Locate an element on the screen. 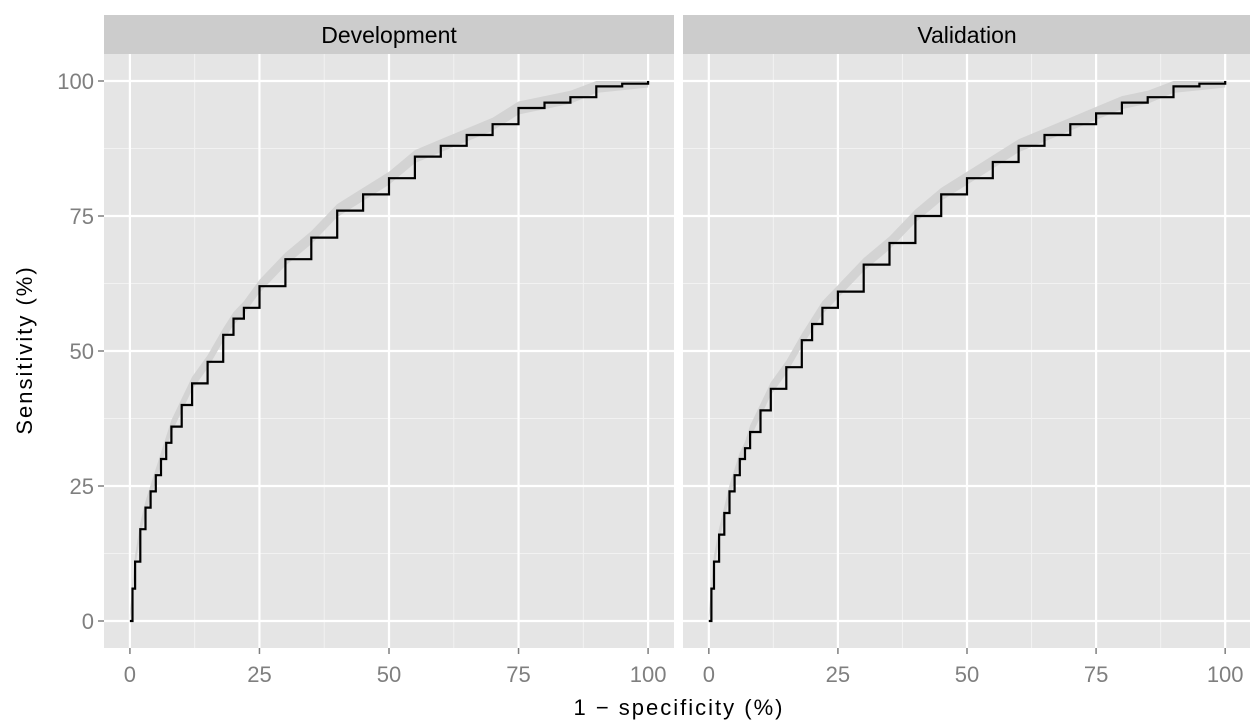 The image size is (1250, 720). facet-label: Development is located at coordinates (389, 35).